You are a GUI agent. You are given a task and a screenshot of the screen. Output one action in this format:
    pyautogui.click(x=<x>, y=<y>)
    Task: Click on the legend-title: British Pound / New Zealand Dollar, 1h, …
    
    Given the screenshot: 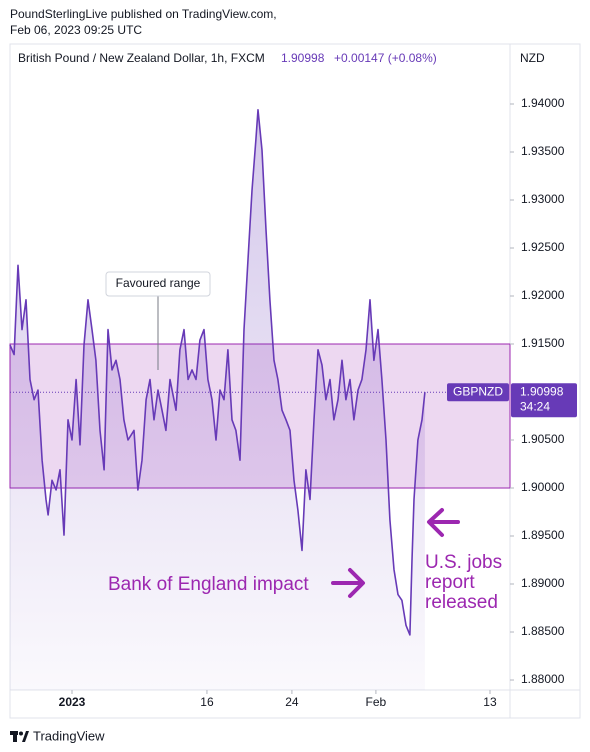 What is the action you would take?
    pyautogui.click(x=141, y=58)
    